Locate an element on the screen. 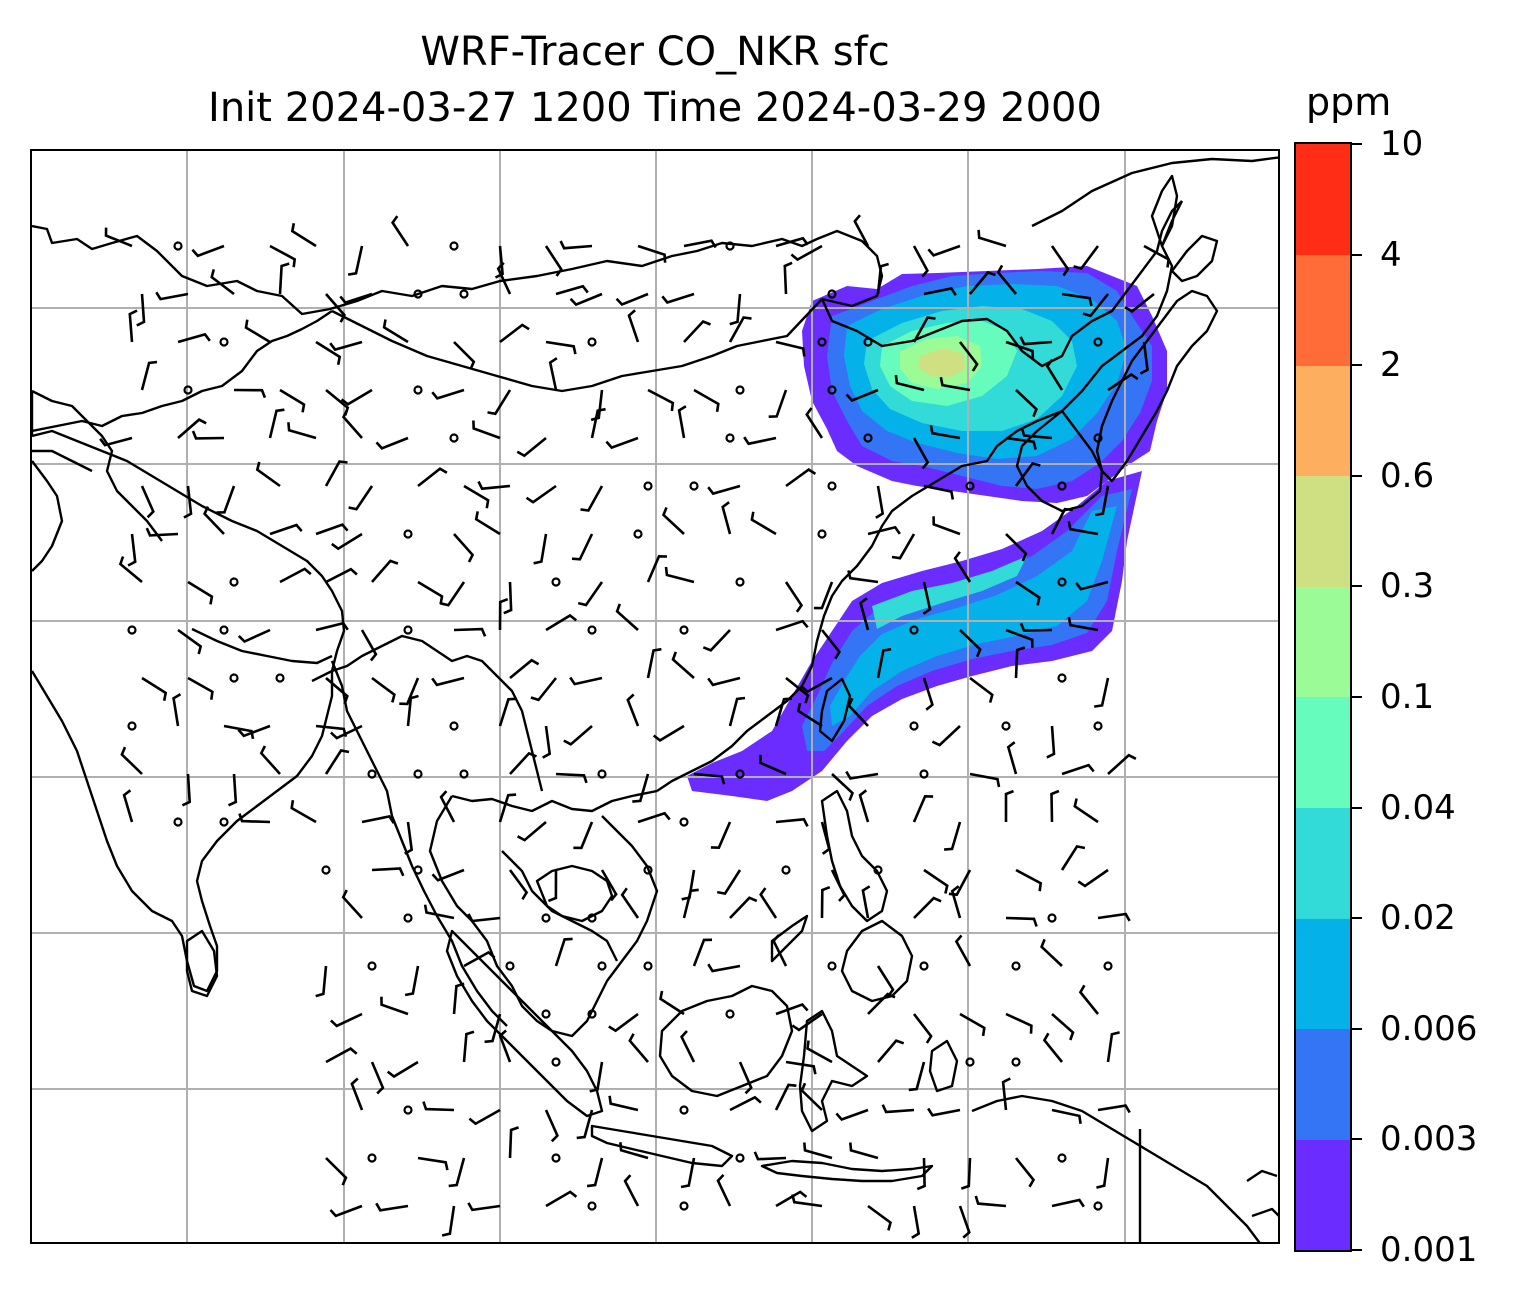 Image resolution: width=1528 pixels, height=1306 pixels. luzon is located at coordinates (854, 856).